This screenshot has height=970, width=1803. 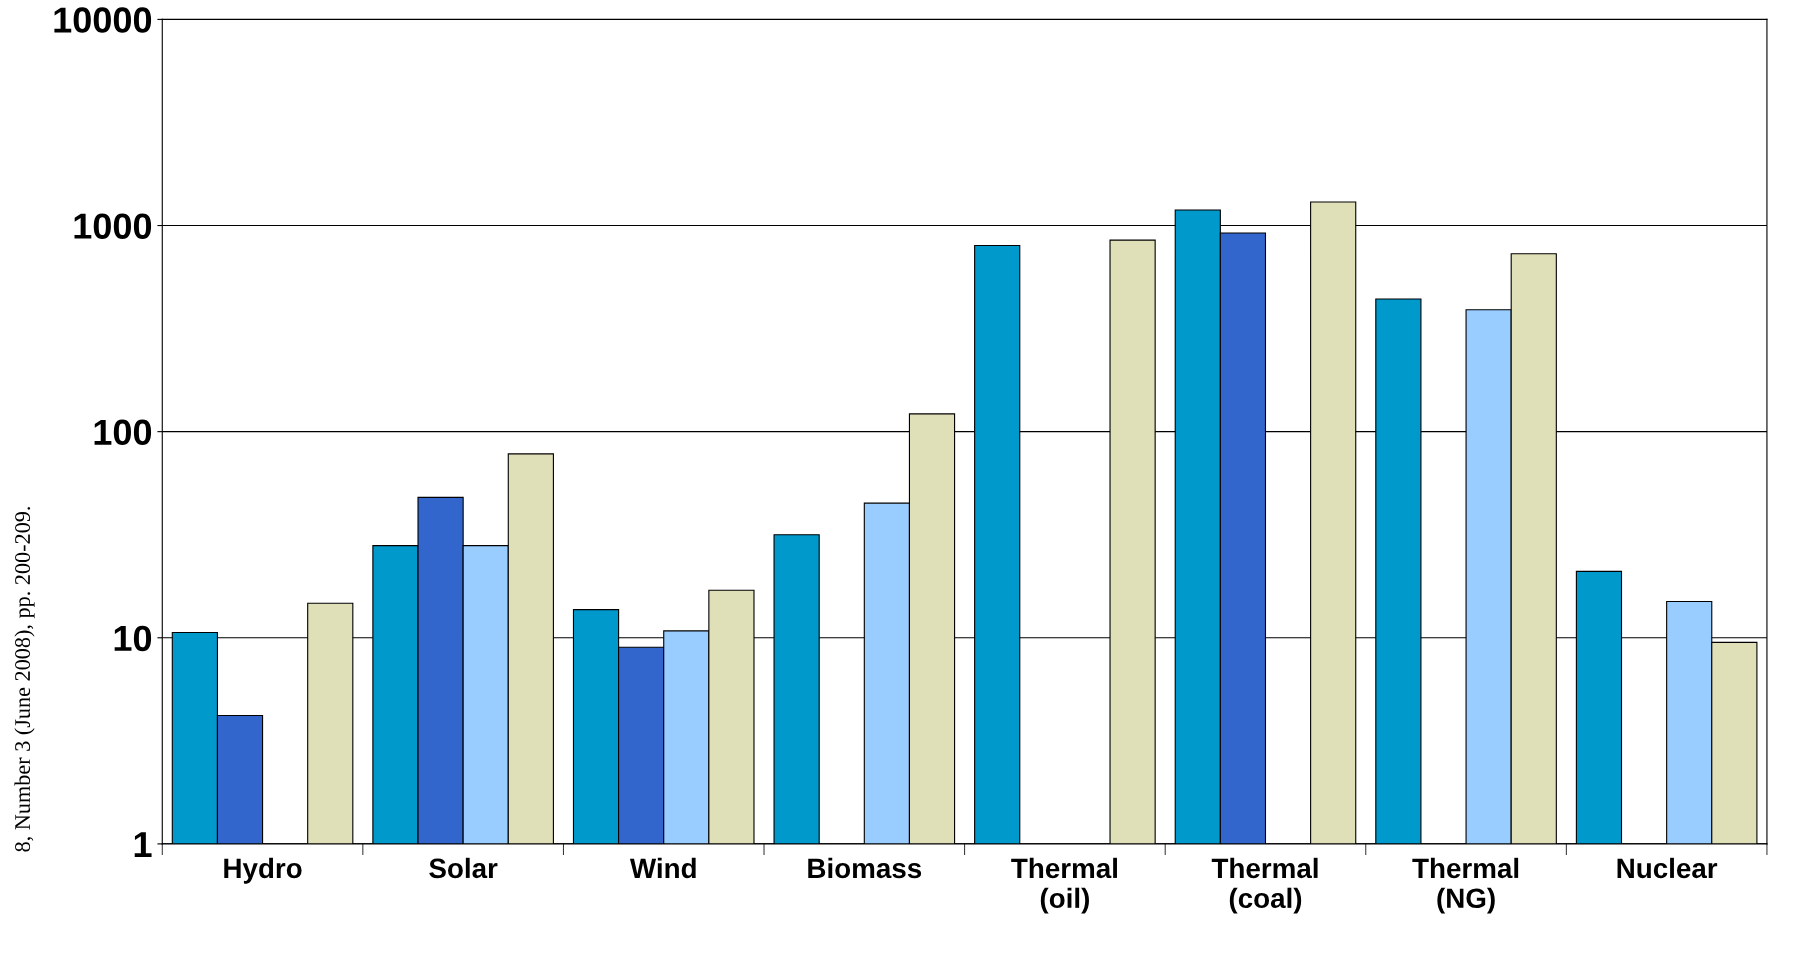 I want to click on y-tick-label: 100, so click(x=123, y=432).